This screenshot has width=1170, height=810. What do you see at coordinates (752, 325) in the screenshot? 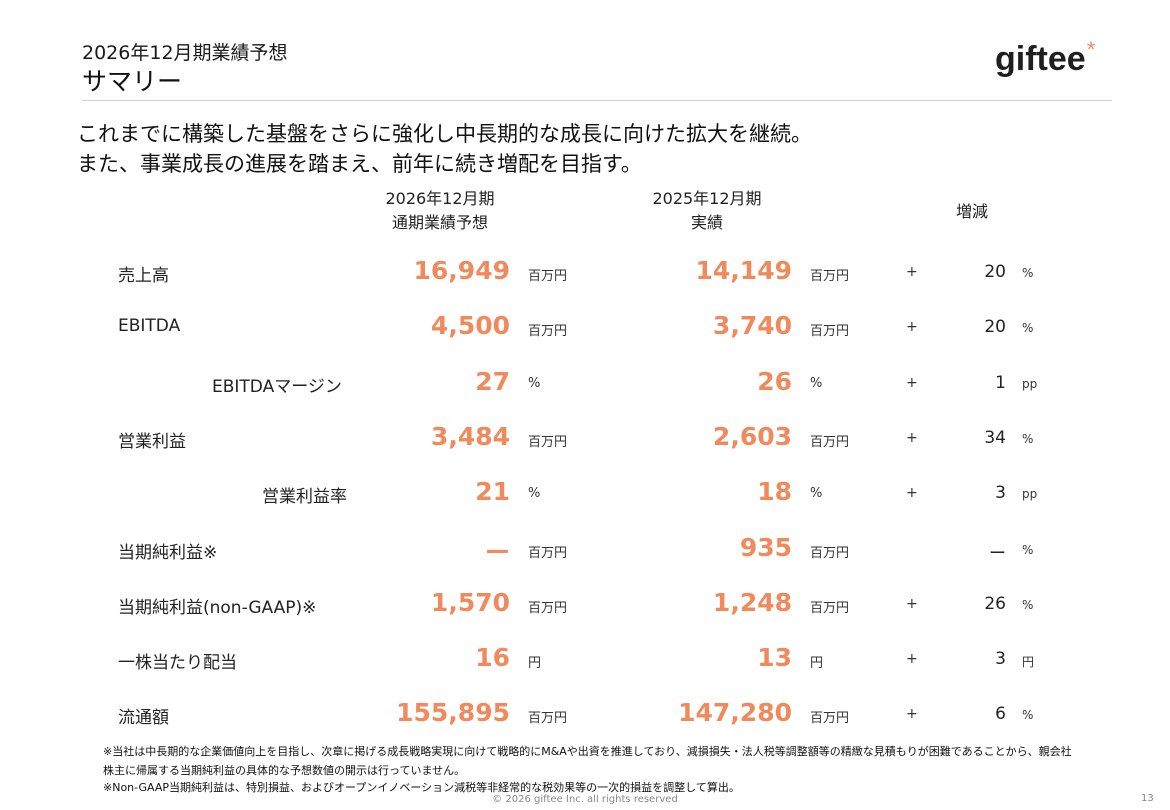
I see `actual-value: 3,740` at bounding box center [752, 325].